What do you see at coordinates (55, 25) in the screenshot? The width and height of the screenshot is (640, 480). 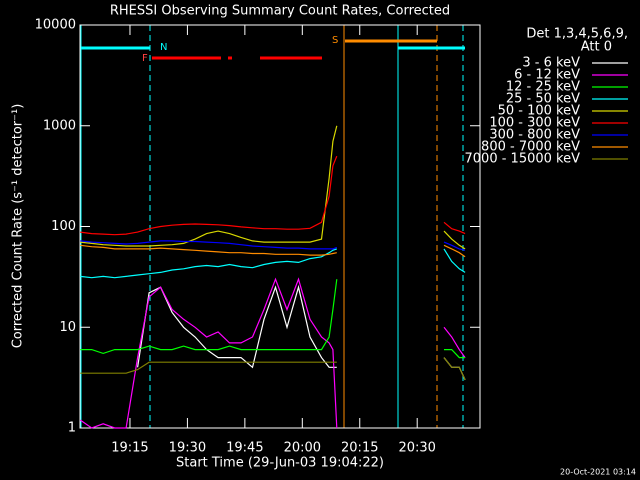 I see `y-tick-label: 10000` at bounding box center [55, 25].